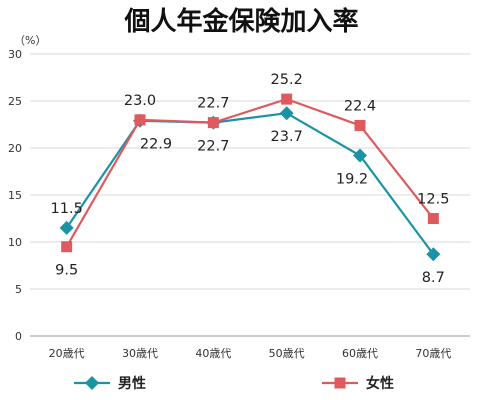  Describe the element at coordinates (67, 209) in the screenshot. I see `data-label: 11.5` at that location.